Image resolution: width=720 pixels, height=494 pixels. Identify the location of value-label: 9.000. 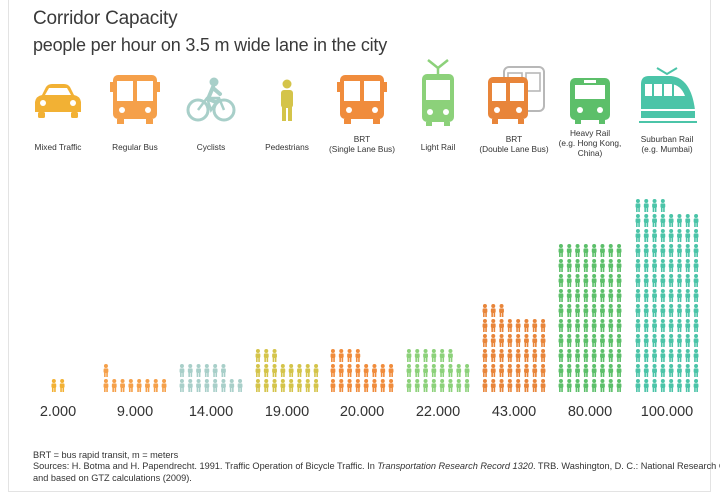
(135, 412).